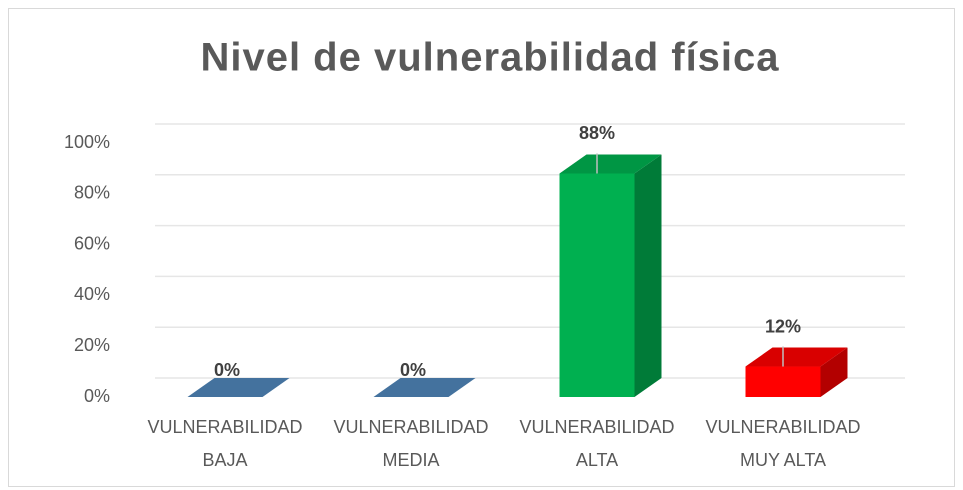  I want to click on value-label: 12%, so click(783, 326).